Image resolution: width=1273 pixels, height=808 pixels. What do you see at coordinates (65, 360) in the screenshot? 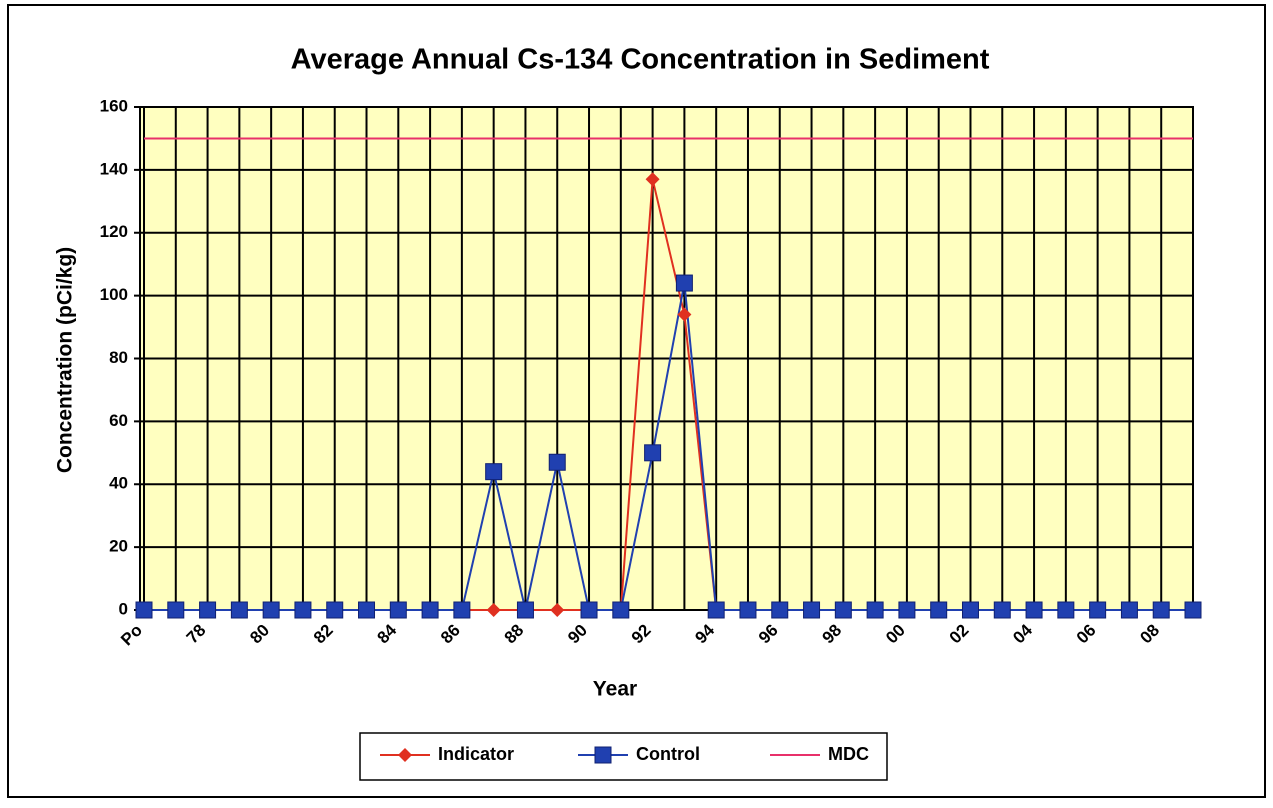
I see `y-axis-label: Concentration (pCi/kg)` at bounding box center [65, 360].